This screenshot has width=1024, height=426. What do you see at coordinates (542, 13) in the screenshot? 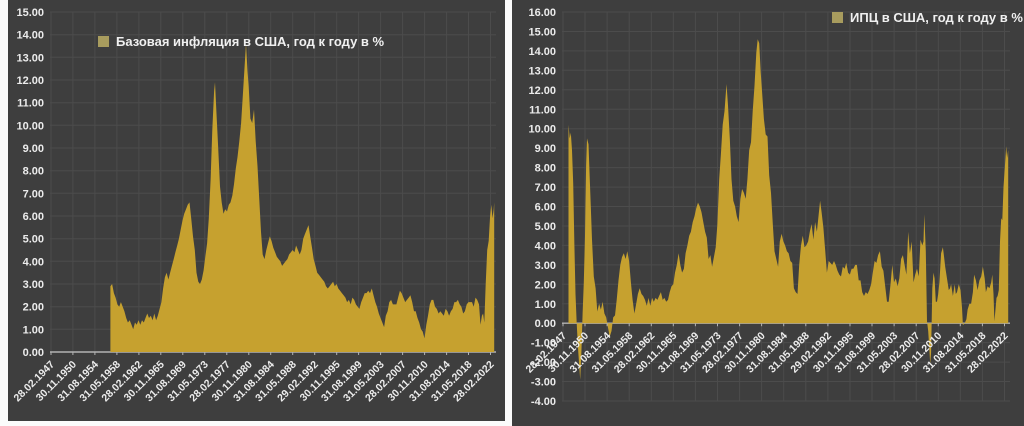
I see `y-axis-tick-label: 16.00` at bounding box center [542, 13].